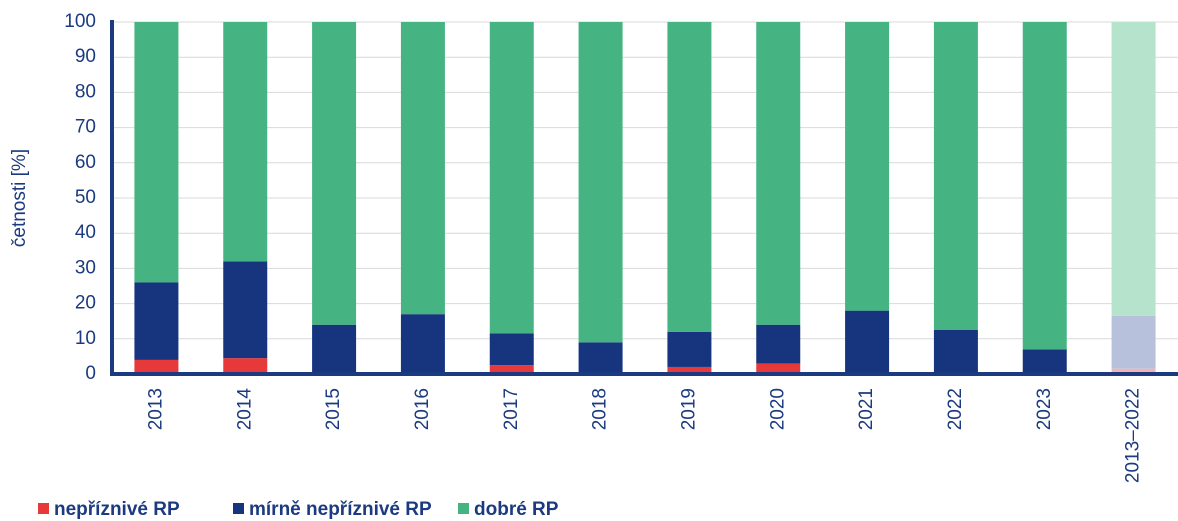 This screenshot has height=521, width=1178. What do you see at coordinates (155, 409) in the screenshot?
I see `x-tick-label: 2013` at bounding box center [155, 409].